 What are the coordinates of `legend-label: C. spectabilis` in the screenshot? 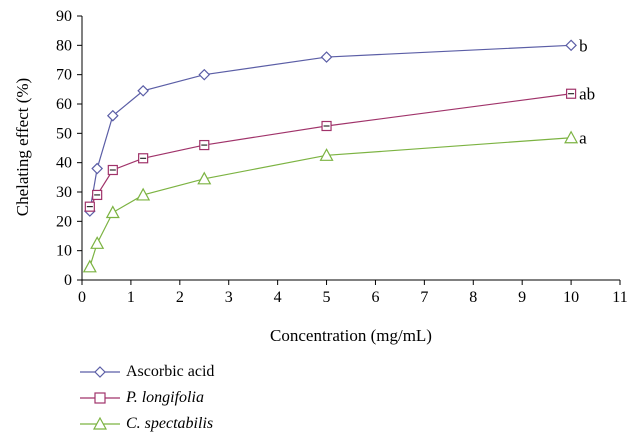 It's located at (170, 423).